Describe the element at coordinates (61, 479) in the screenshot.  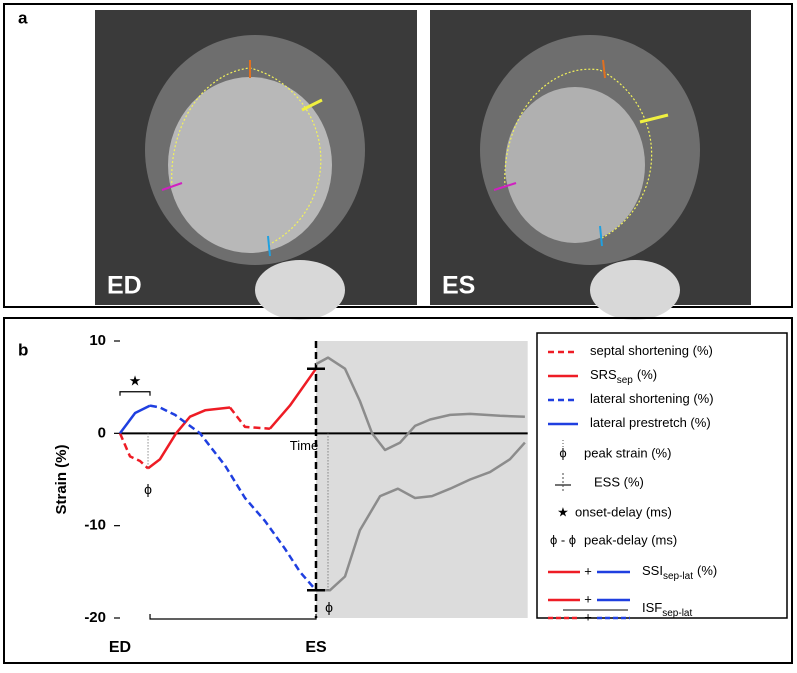
I see `y-axis-label: Strain (%)` at that location.